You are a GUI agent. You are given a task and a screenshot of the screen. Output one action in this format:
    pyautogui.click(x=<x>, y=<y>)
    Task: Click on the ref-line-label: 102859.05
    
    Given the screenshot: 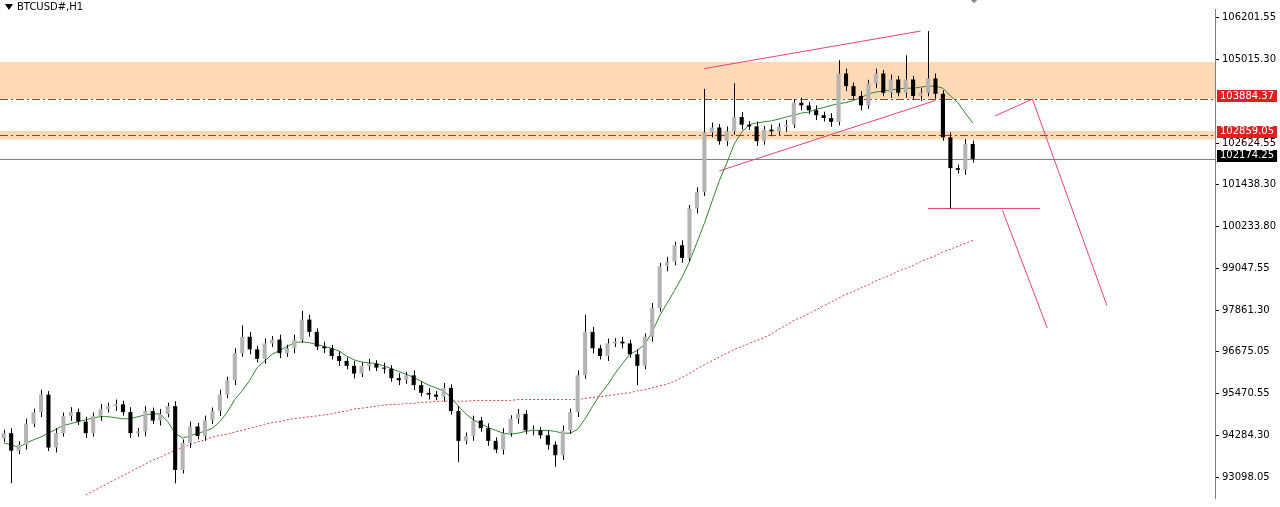 What is the action you would take?
    pyautogui.click(x=1247, y=131)
    